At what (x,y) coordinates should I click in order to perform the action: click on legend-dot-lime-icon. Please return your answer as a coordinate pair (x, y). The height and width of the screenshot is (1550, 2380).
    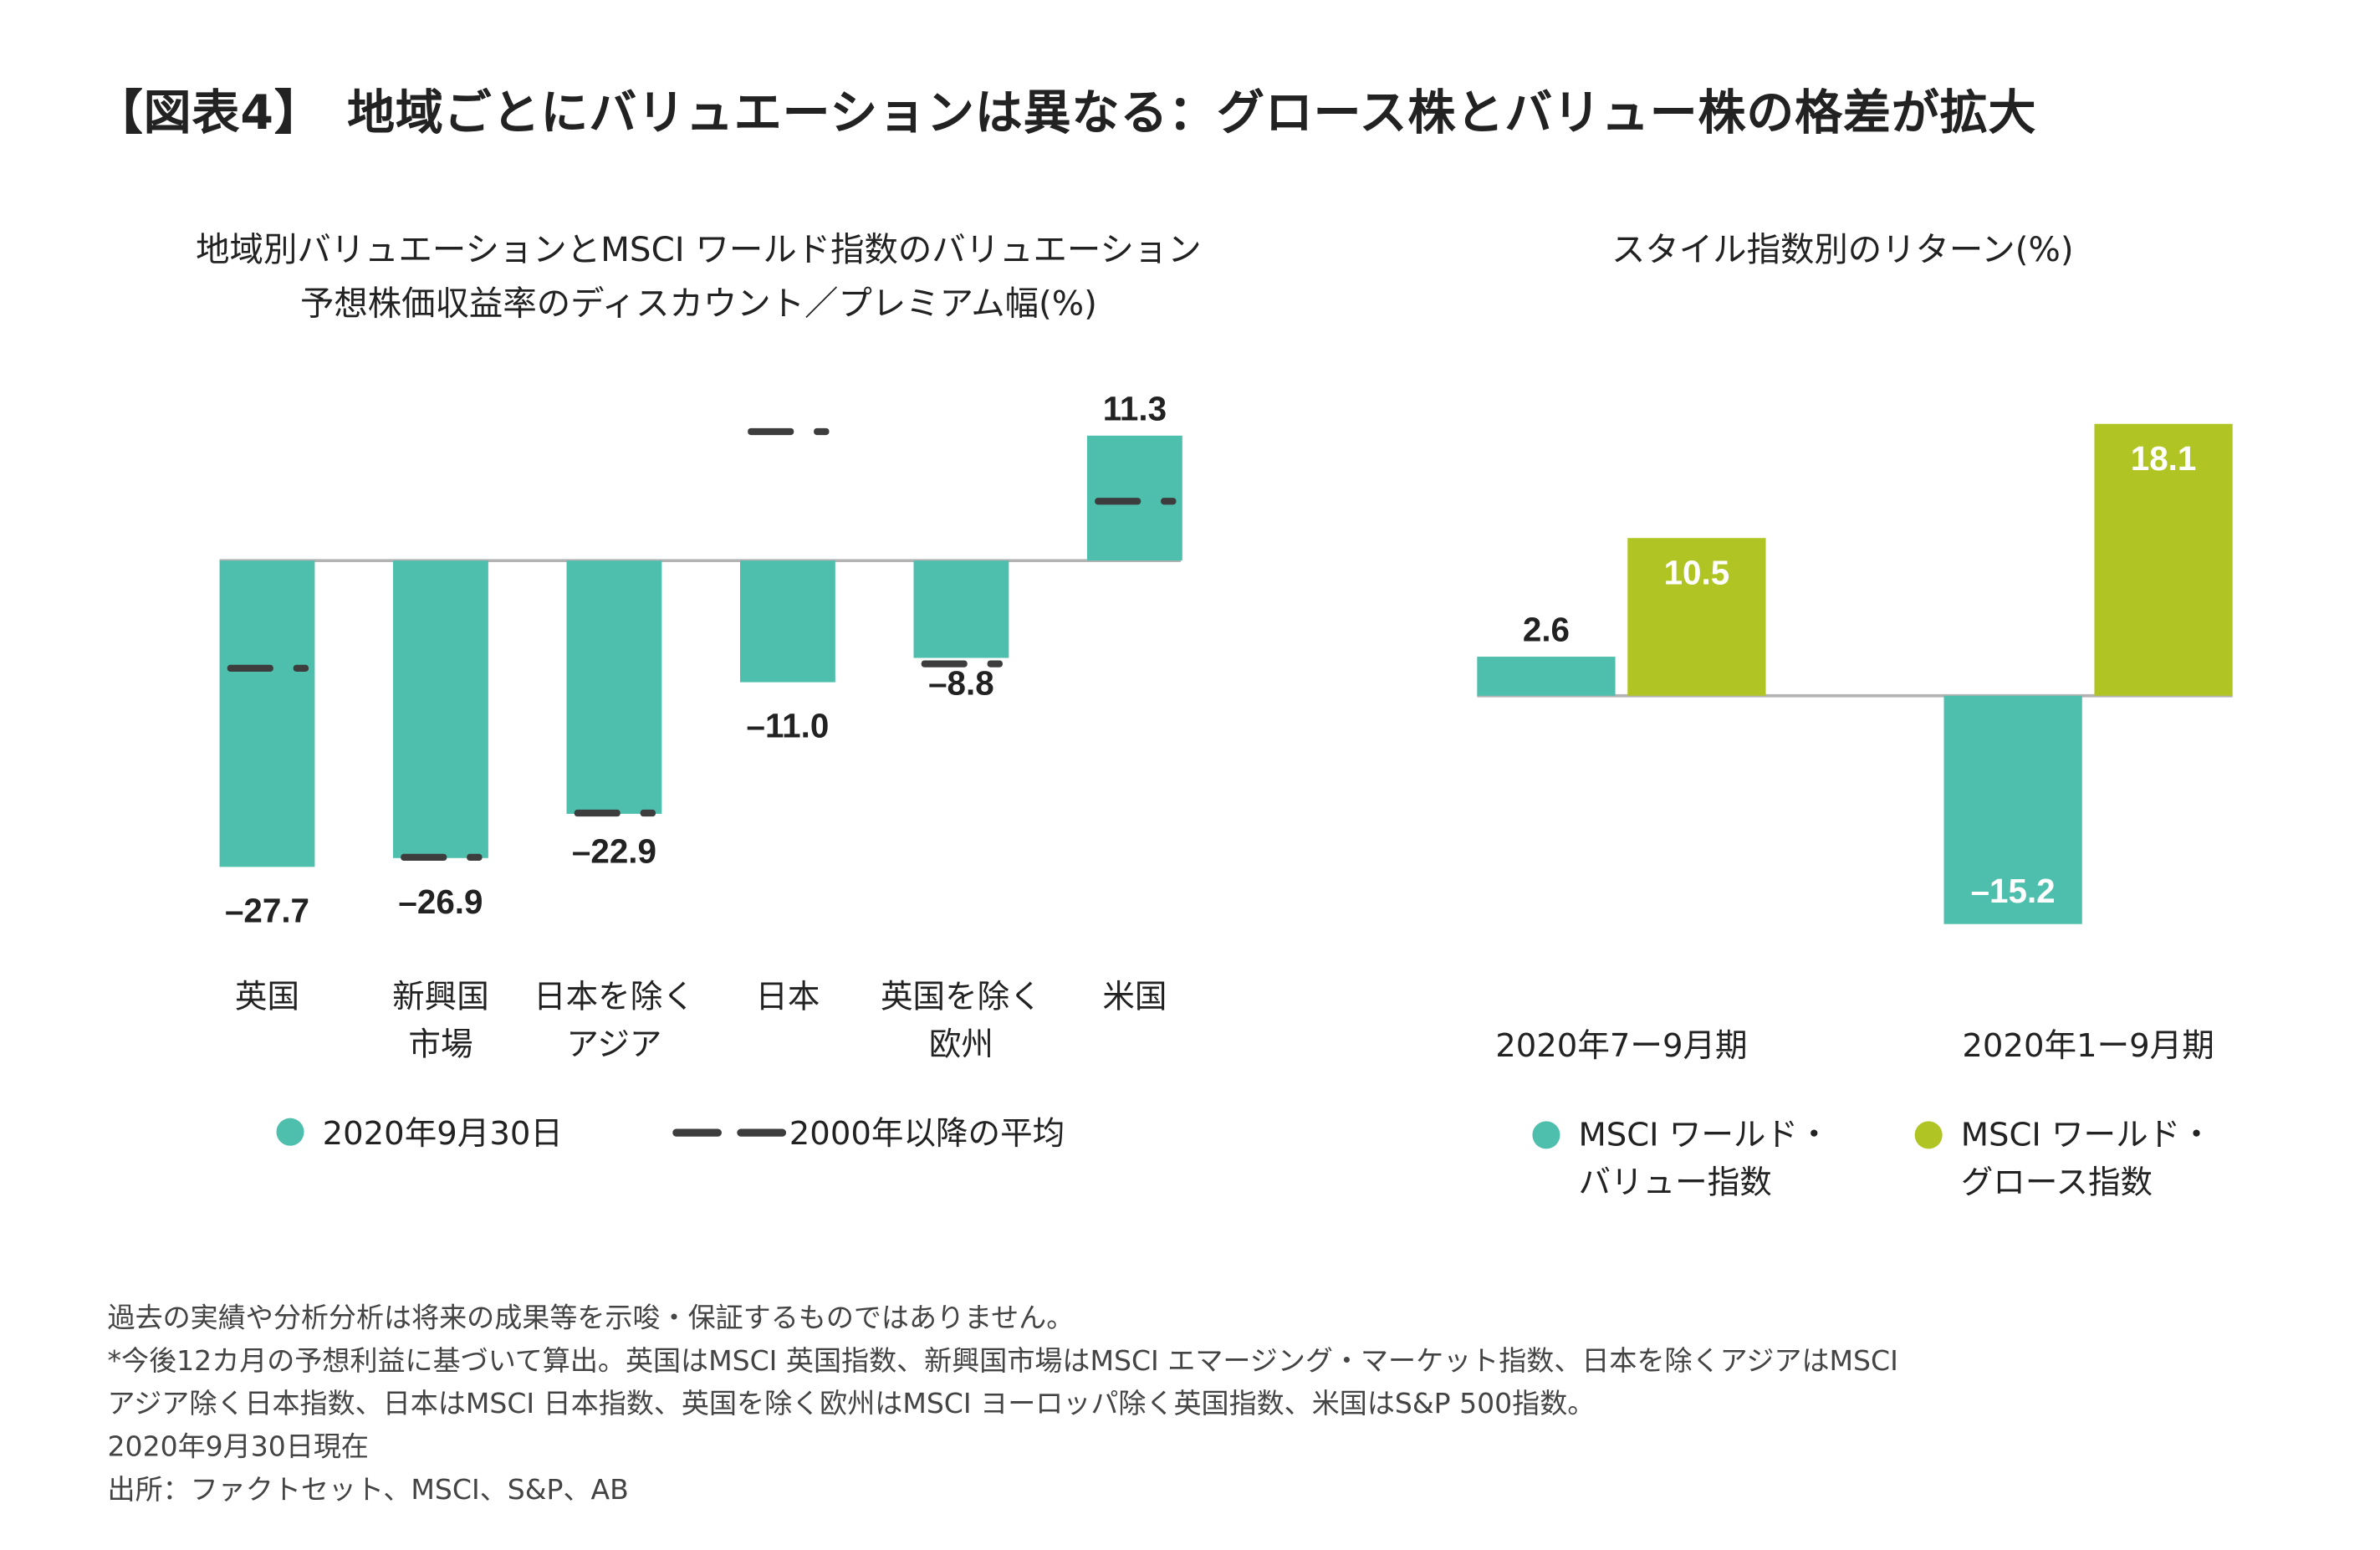
    Looking at the image, I should click on (1929, 1135).